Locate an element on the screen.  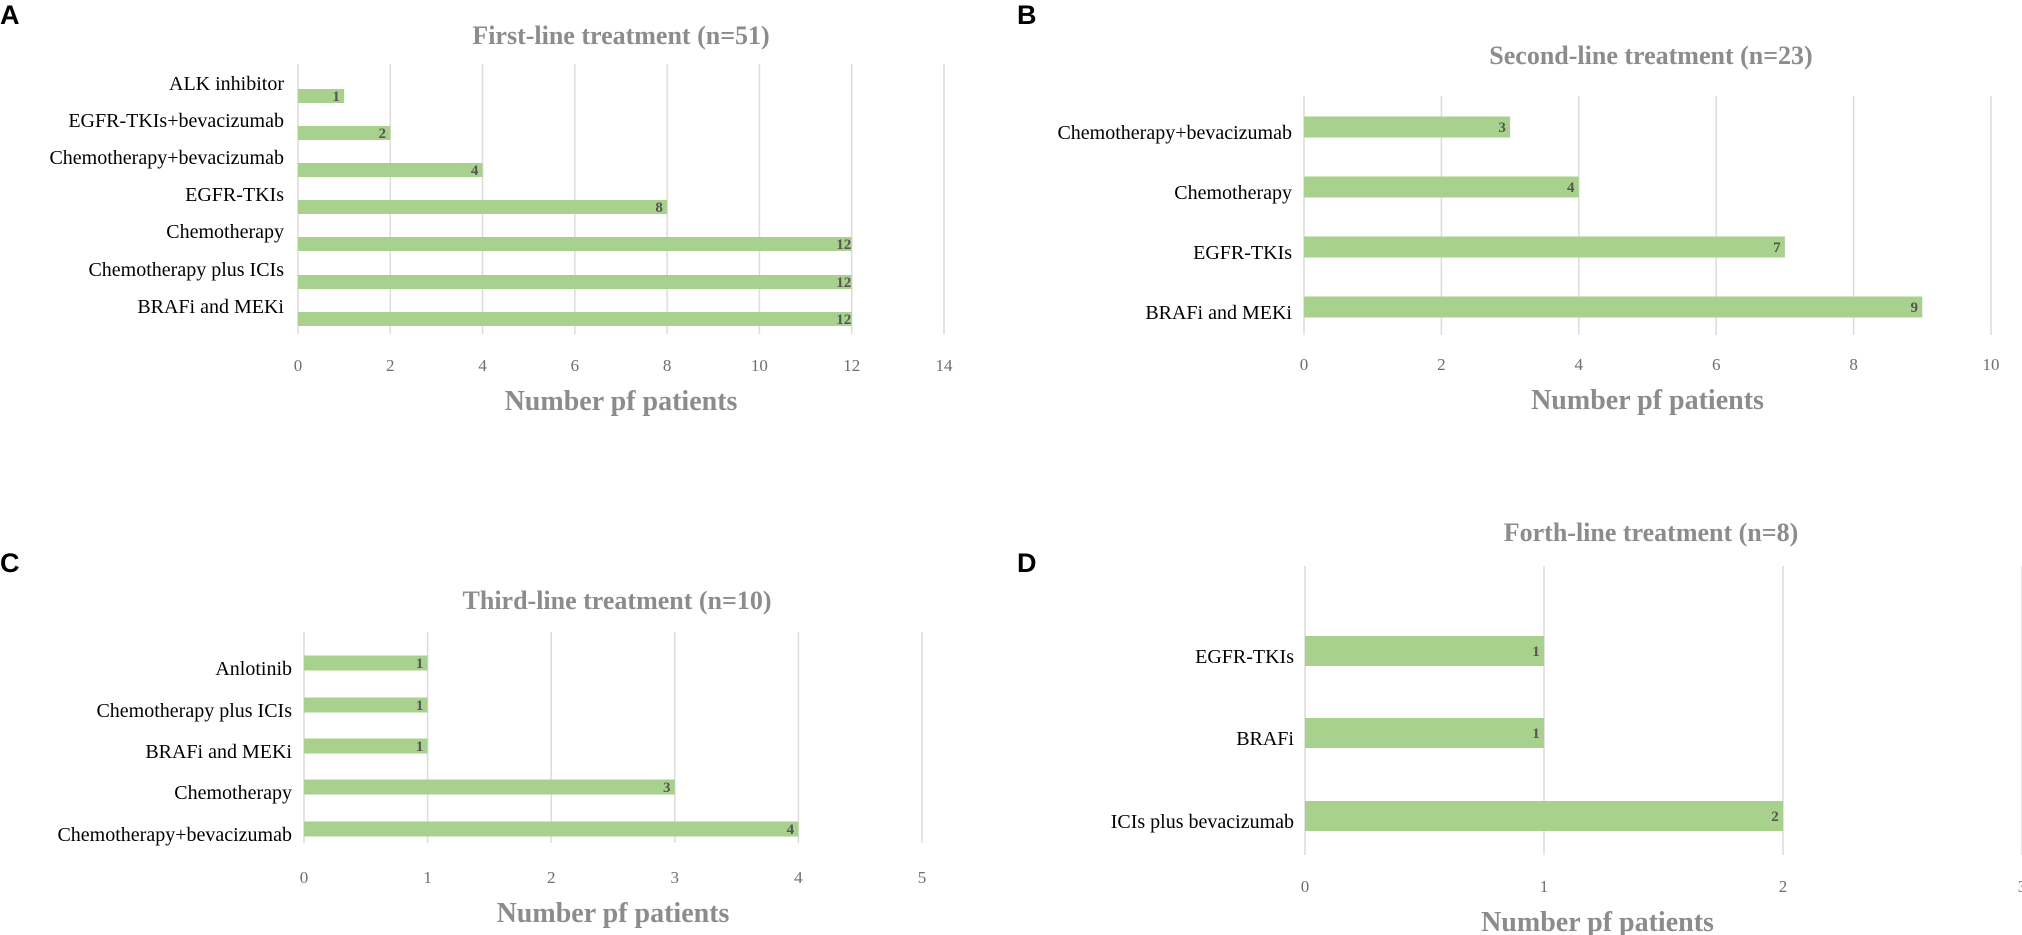
category-label: ALK inhibitor is located at coordinates (226, 84).